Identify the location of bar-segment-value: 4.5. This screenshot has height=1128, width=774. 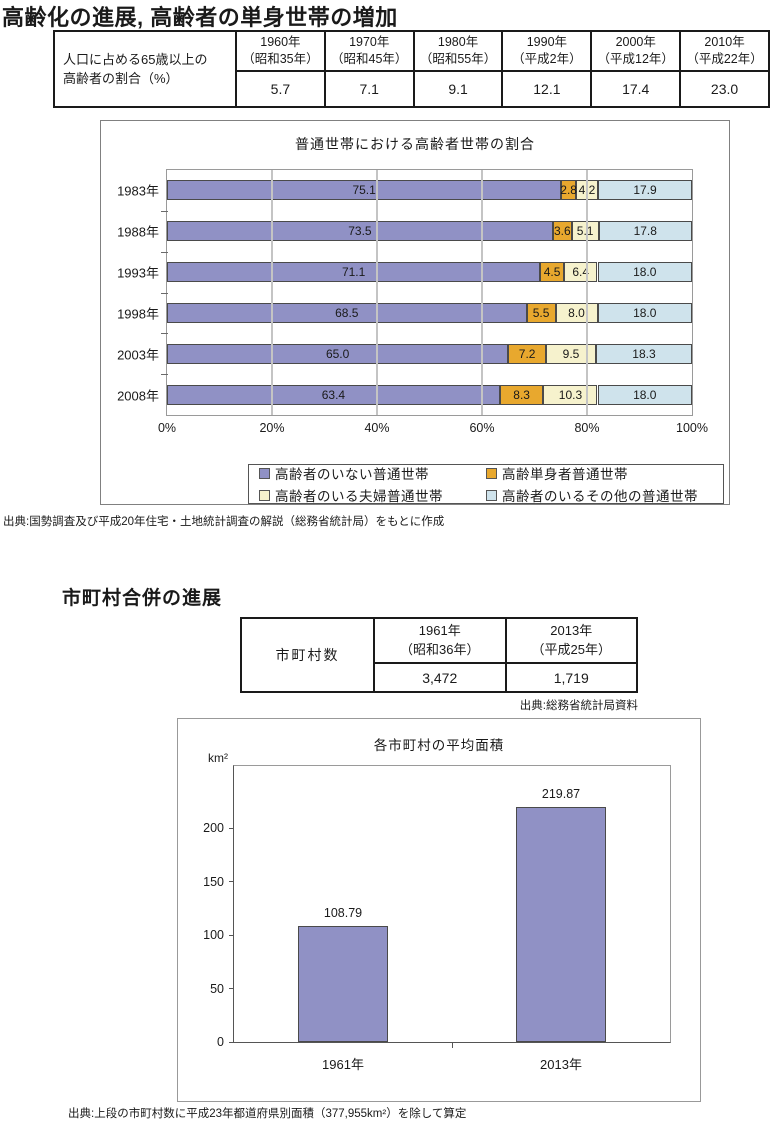
(552, 272).